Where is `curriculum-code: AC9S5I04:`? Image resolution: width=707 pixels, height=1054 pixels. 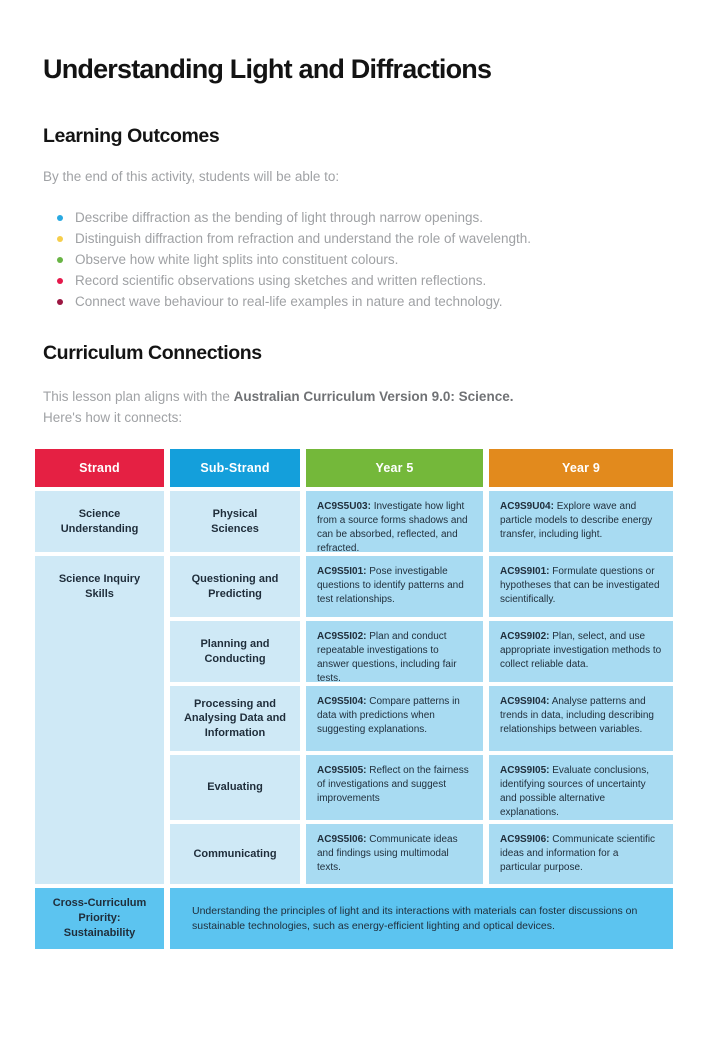
curriculum-code: AC9S5I04: is located at coordinates (342, 701).